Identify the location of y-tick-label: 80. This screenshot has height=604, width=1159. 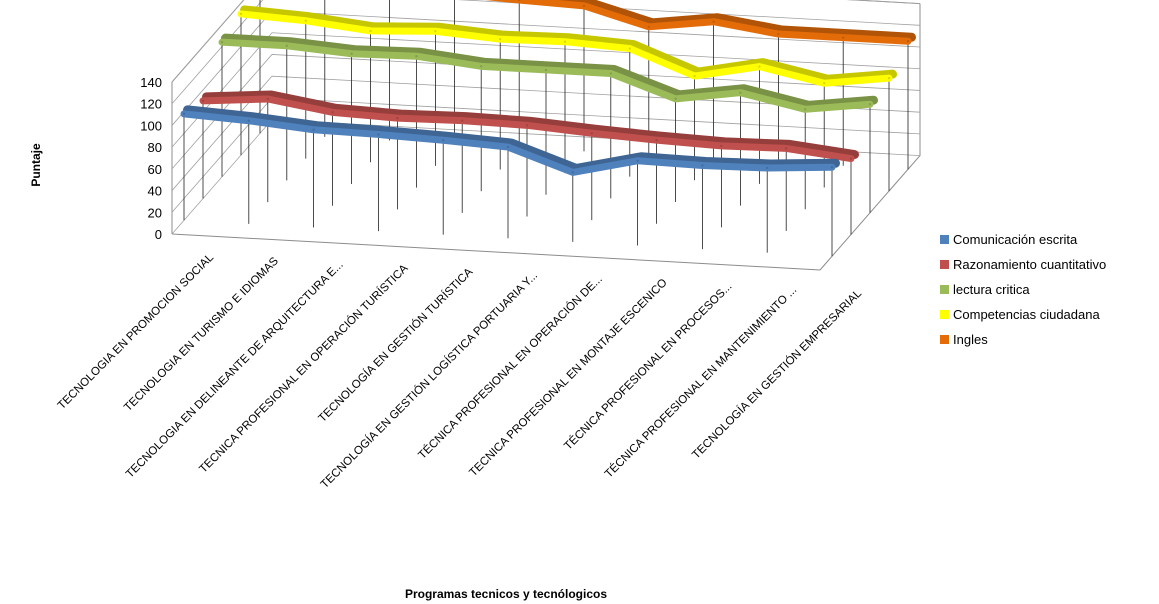
(155, 147).